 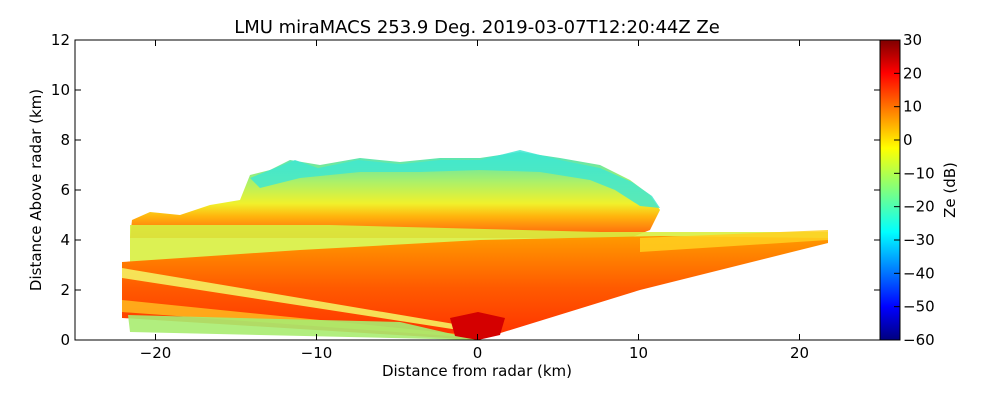 I want to click on x-tick-label: 0, so click(x=478, y=353).